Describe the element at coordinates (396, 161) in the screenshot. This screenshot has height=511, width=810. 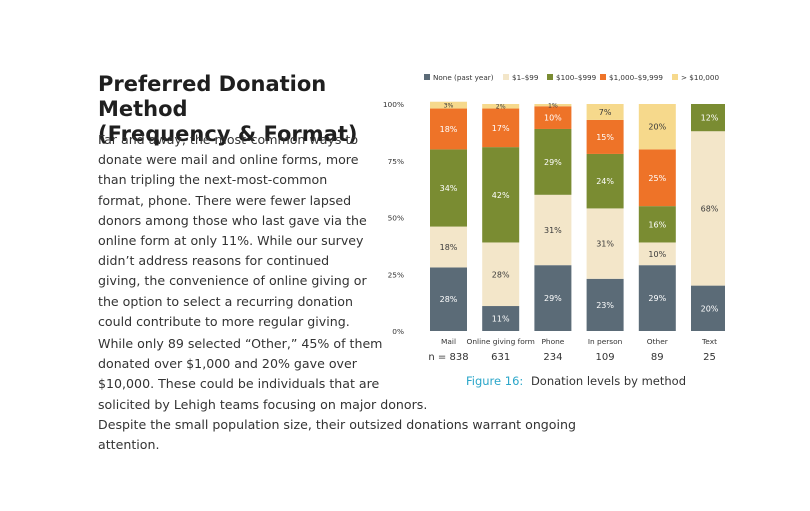
I see `y-tick-label: 75%` at that location.